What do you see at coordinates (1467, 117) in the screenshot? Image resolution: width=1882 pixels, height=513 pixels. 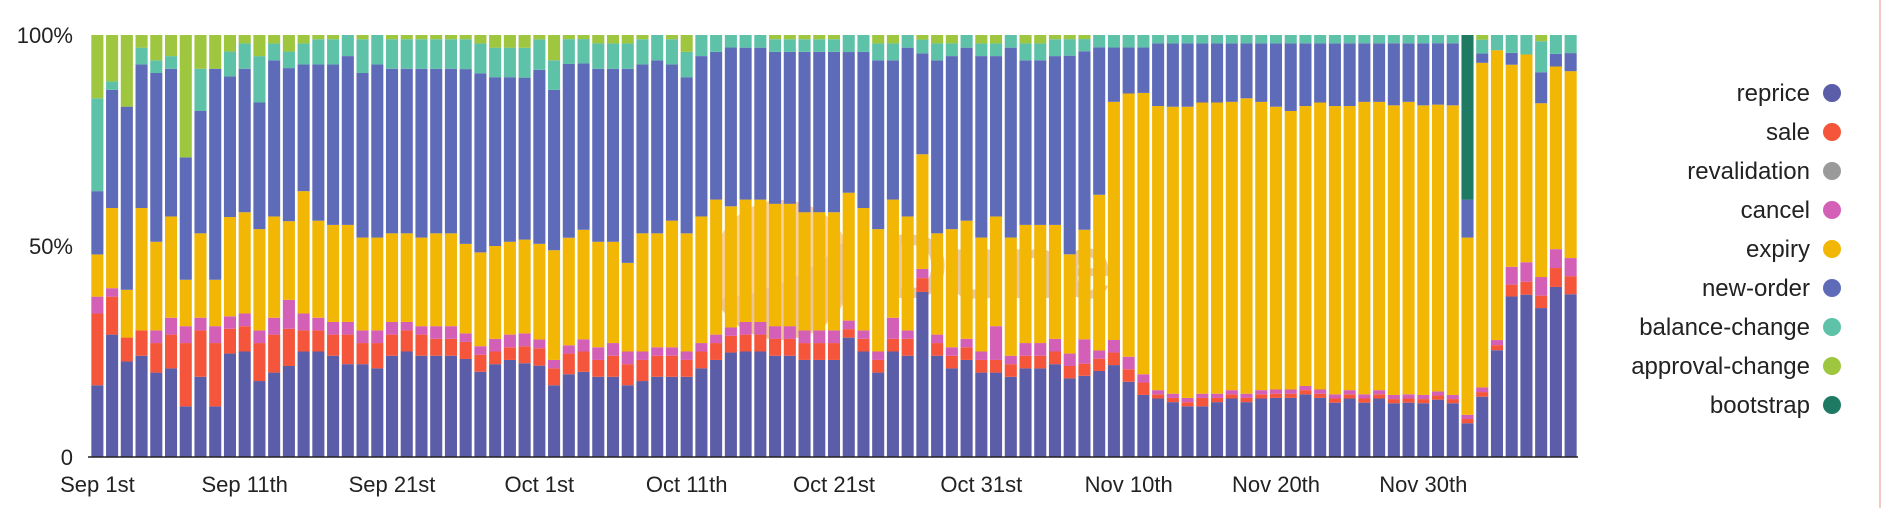 I see `bar-segment-bootstrap` at bounding box center [1467, 117].